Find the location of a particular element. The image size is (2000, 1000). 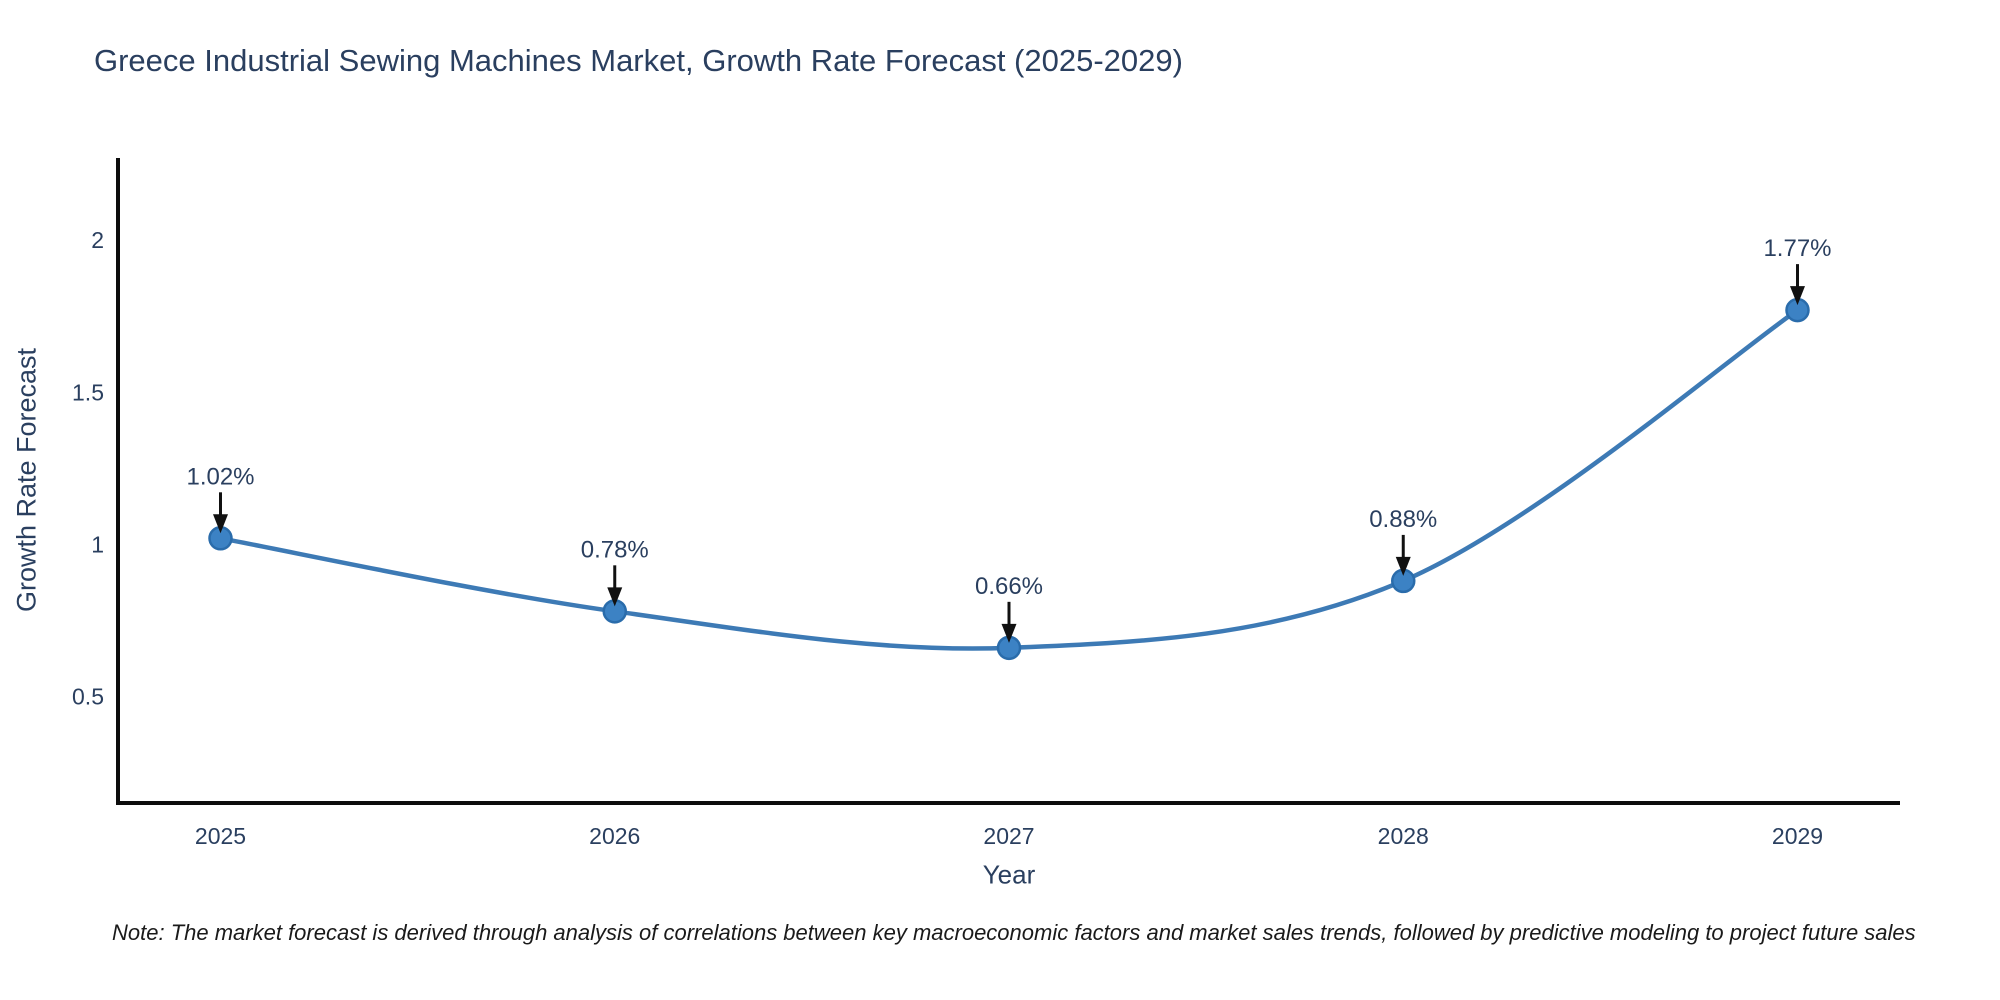

y-tick-label: 2 is located at coordinates (97, 240).